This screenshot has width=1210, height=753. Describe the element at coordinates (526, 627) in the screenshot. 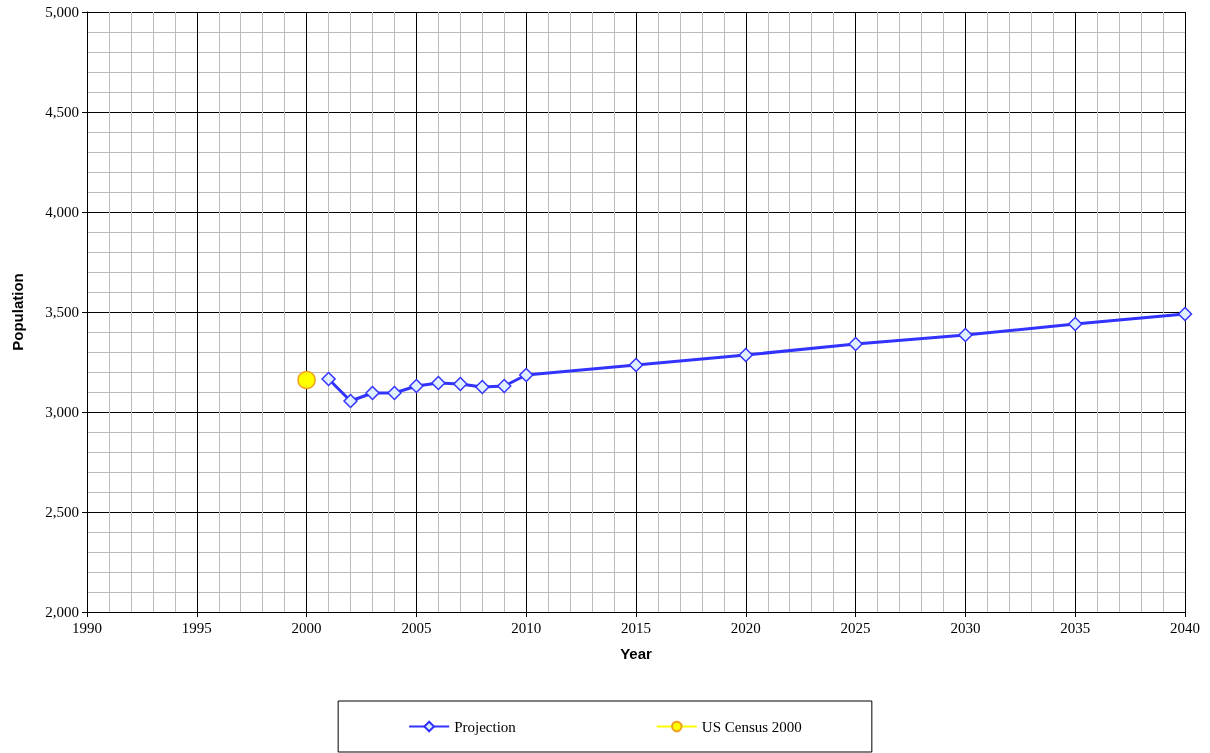

I see `x-tick-label: 2010` at that location.